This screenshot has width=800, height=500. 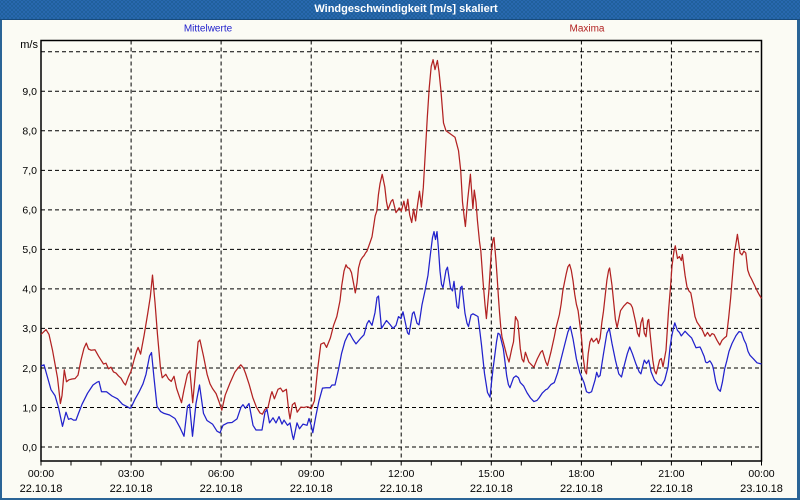 I want to click on svg-text: 5,0, so click(x=29, y=250).